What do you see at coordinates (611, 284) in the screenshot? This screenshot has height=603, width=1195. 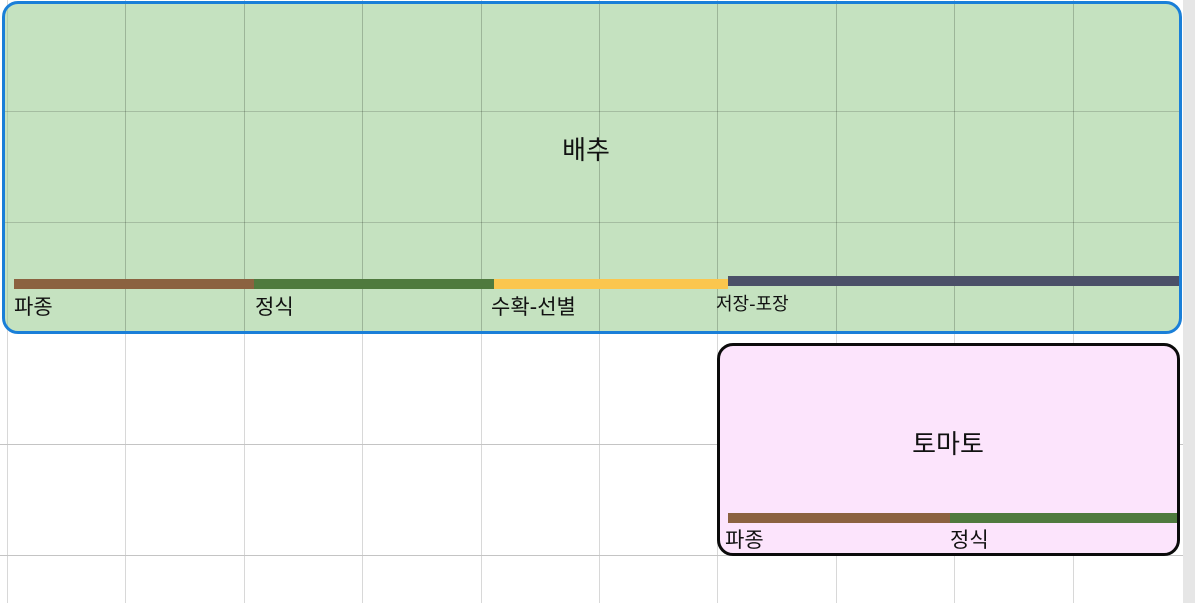 I see `phase-bar-harvest-sorting` at bounding box center [611, 284].